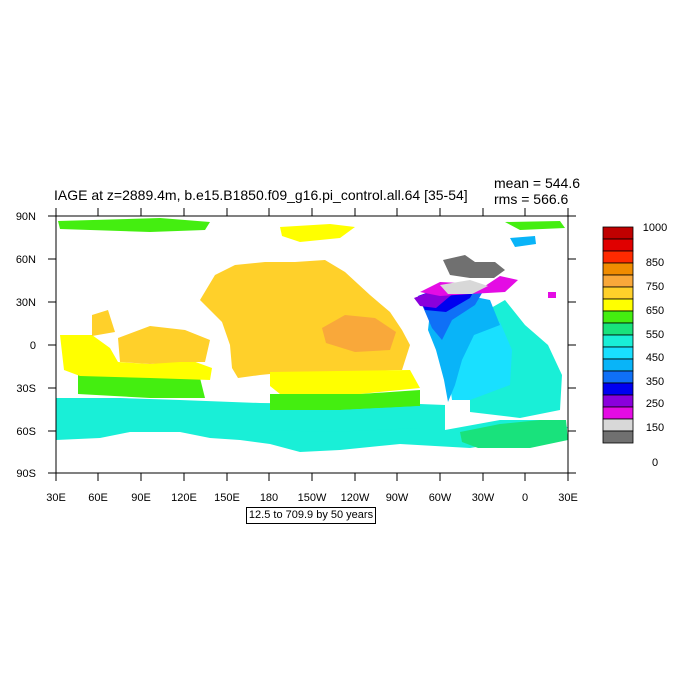 Image resolution: width=700 pixels, height=700 pixels. What do you see at coordinates (103, 323) in the screenshot?
I see `indian-ocean-orange-west` at bounding box center [103, 323].